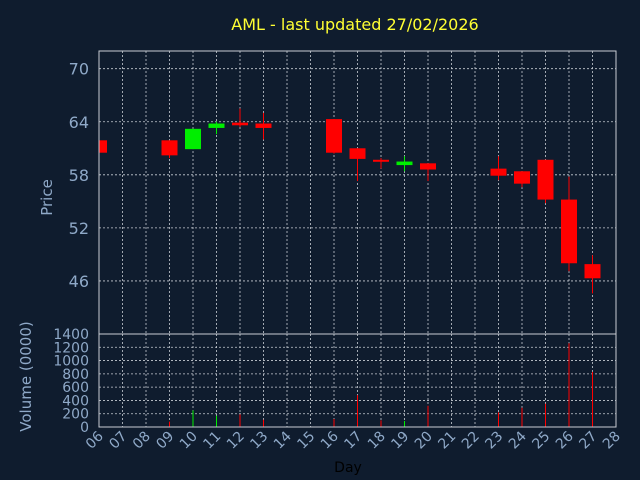 The height and width of the screenshot is (480, 640). What do you see at coordinates (71, 348) in the screenshot?
I see `volume-tick-1200: 1200` at bounding box center [71, 348].